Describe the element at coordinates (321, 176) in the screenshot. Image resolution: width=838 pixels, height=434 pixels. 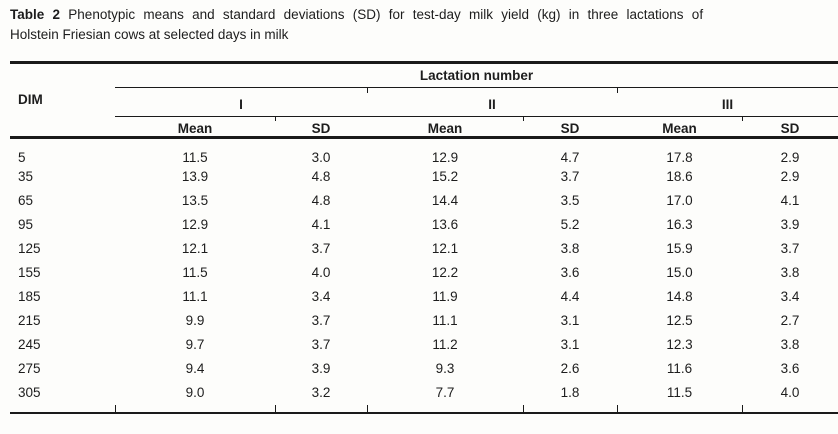
I see `value-cell: 4.8` at that location.